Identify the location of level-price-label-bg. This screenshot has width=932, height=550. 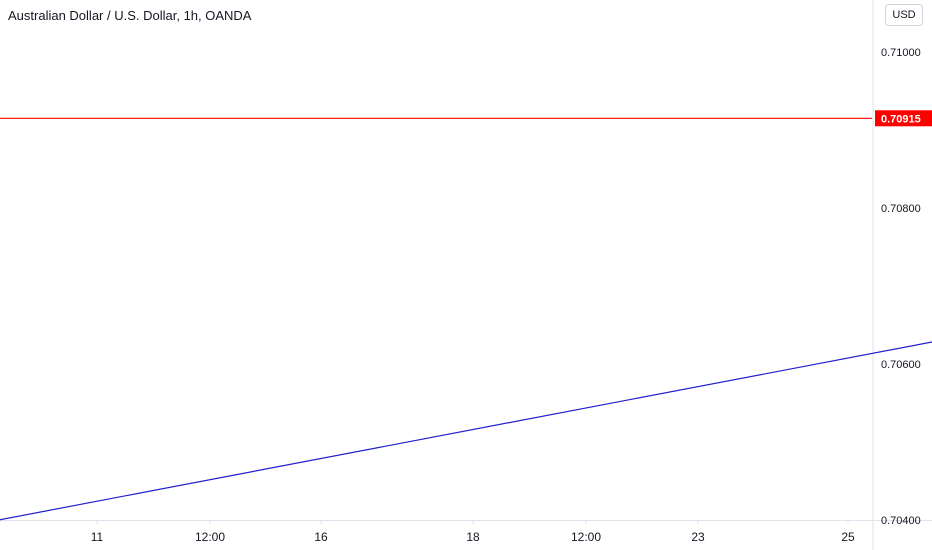
(903, 118).